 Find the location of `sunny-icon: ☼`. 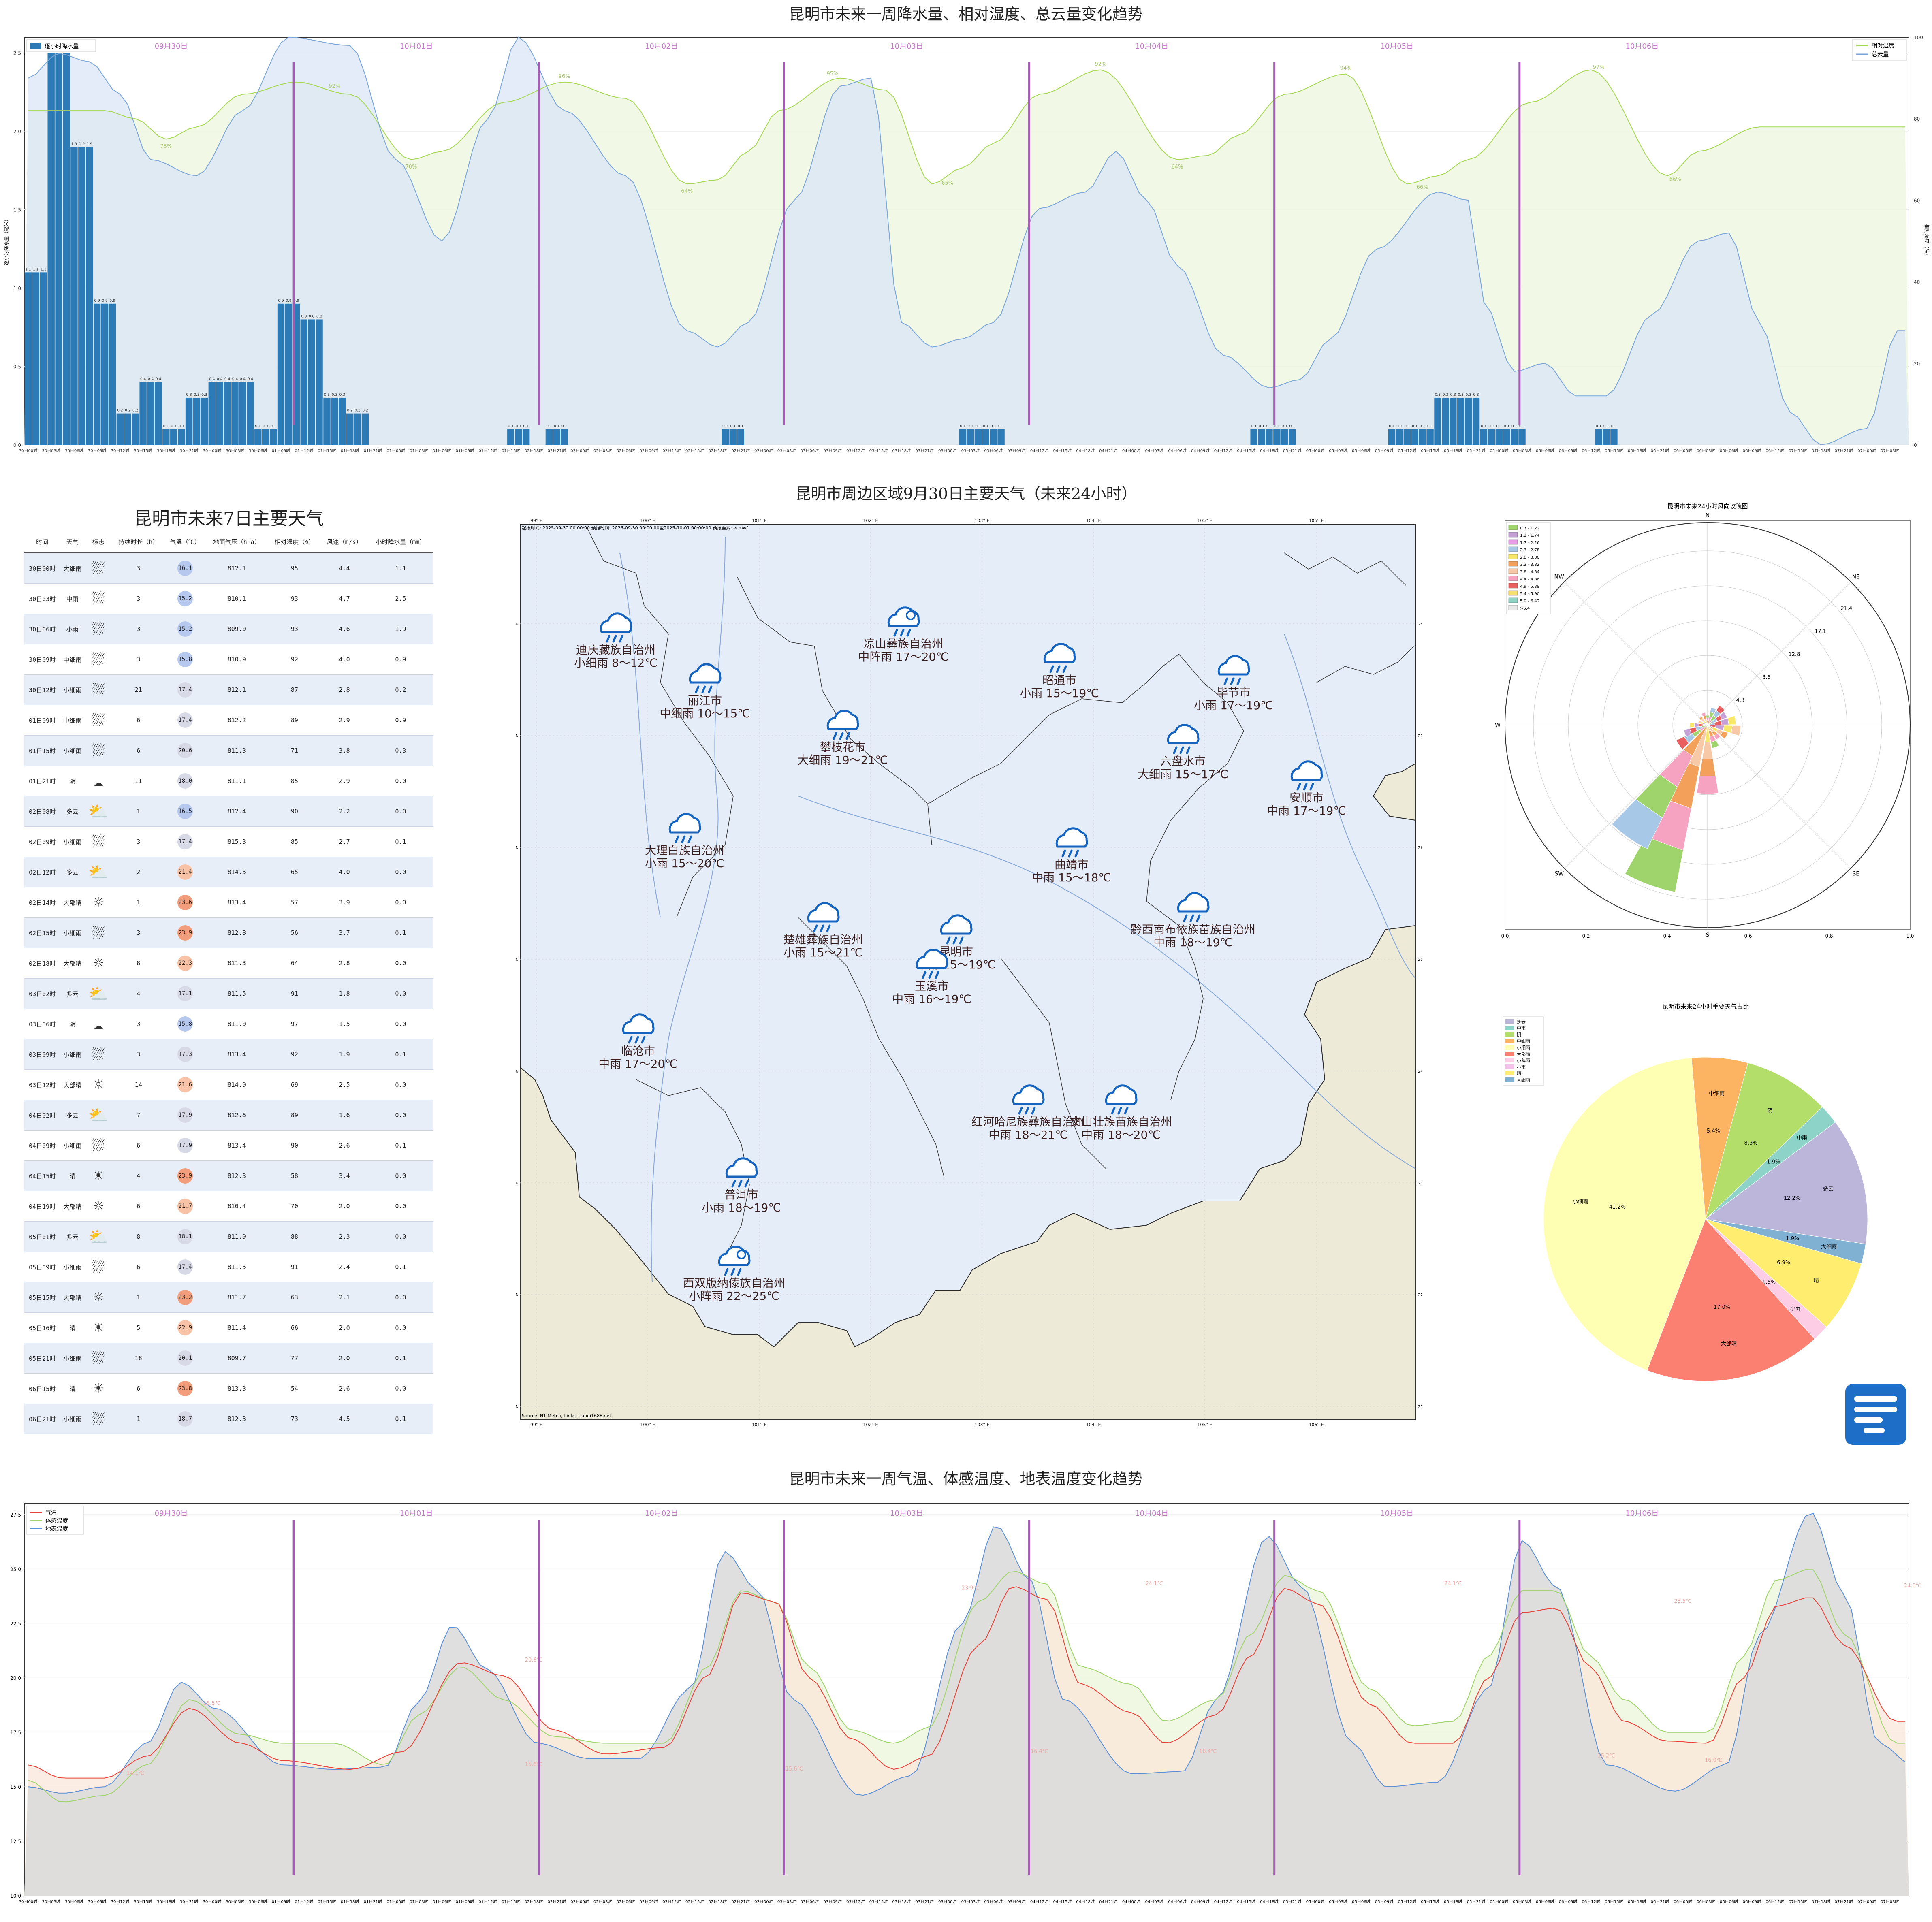

sunny-icon: ☼ is located at coordinates (98, 903).